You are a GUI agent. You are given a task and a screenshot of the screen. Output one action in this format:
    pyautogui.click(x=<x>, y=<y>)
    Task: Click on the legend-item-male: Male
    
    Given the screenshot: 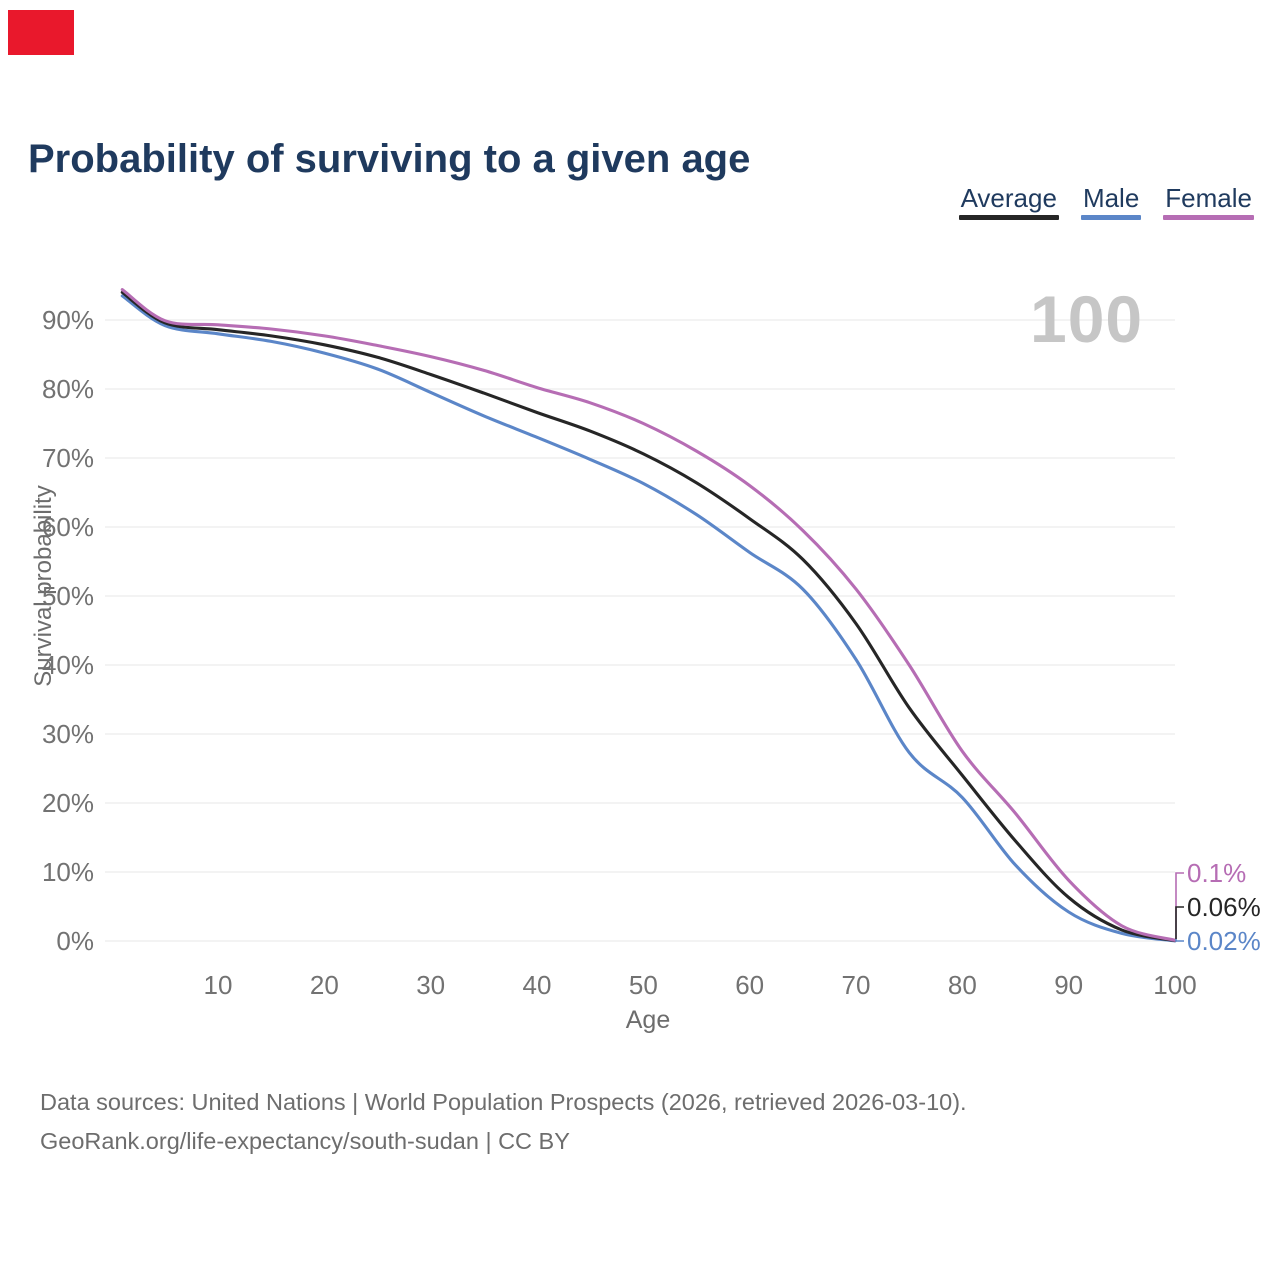 What is the action you would take?
    pyautogui.click(x=1111, y=201)
    